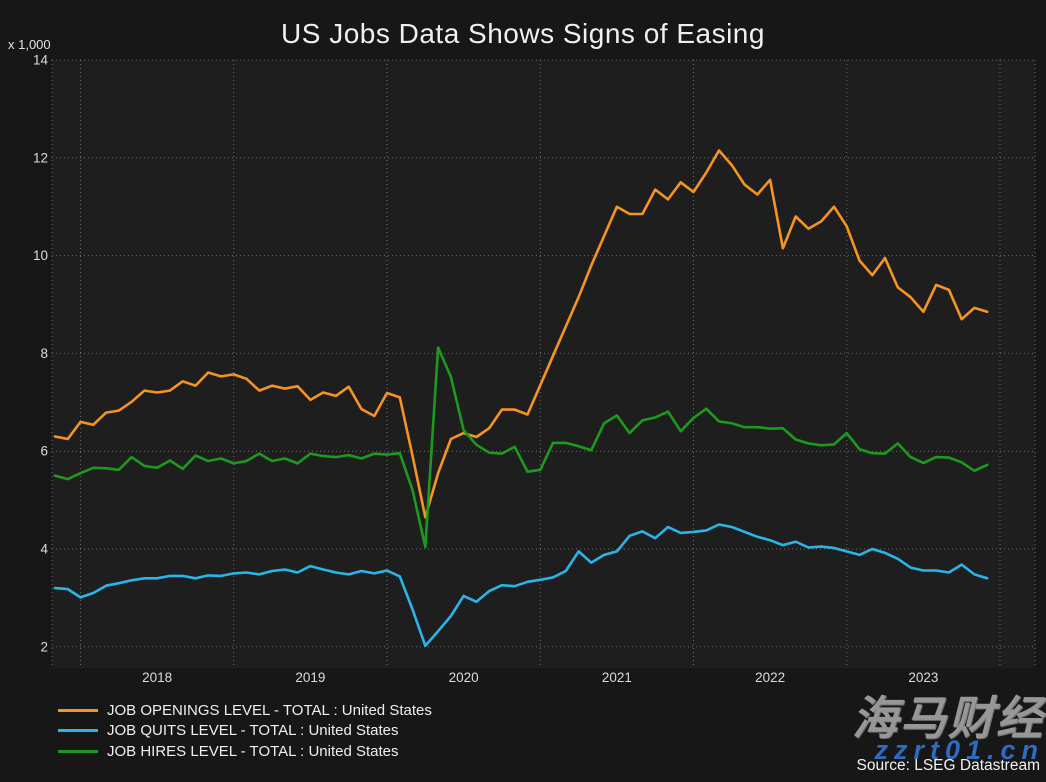 This screenshot has height=782, width=1046. I want to click on x-tick-label: 2020, so click(464, 677).